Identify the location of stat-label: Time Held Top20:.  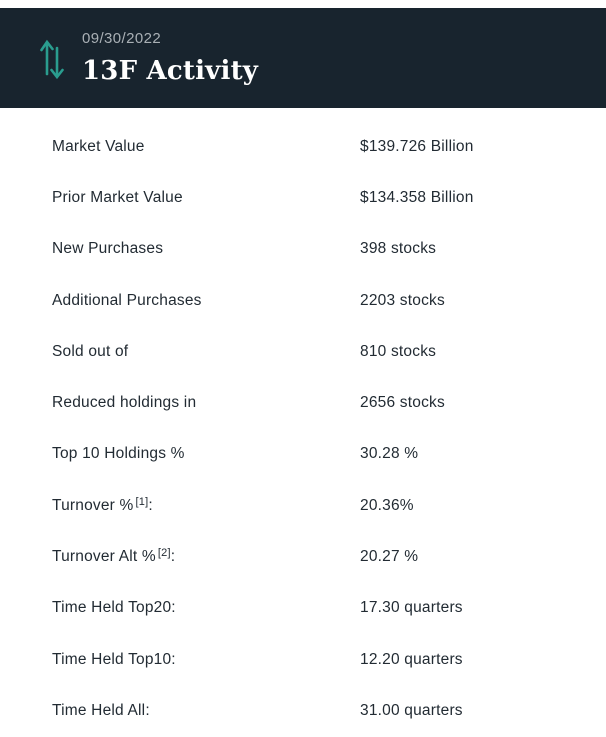
(114, 608).